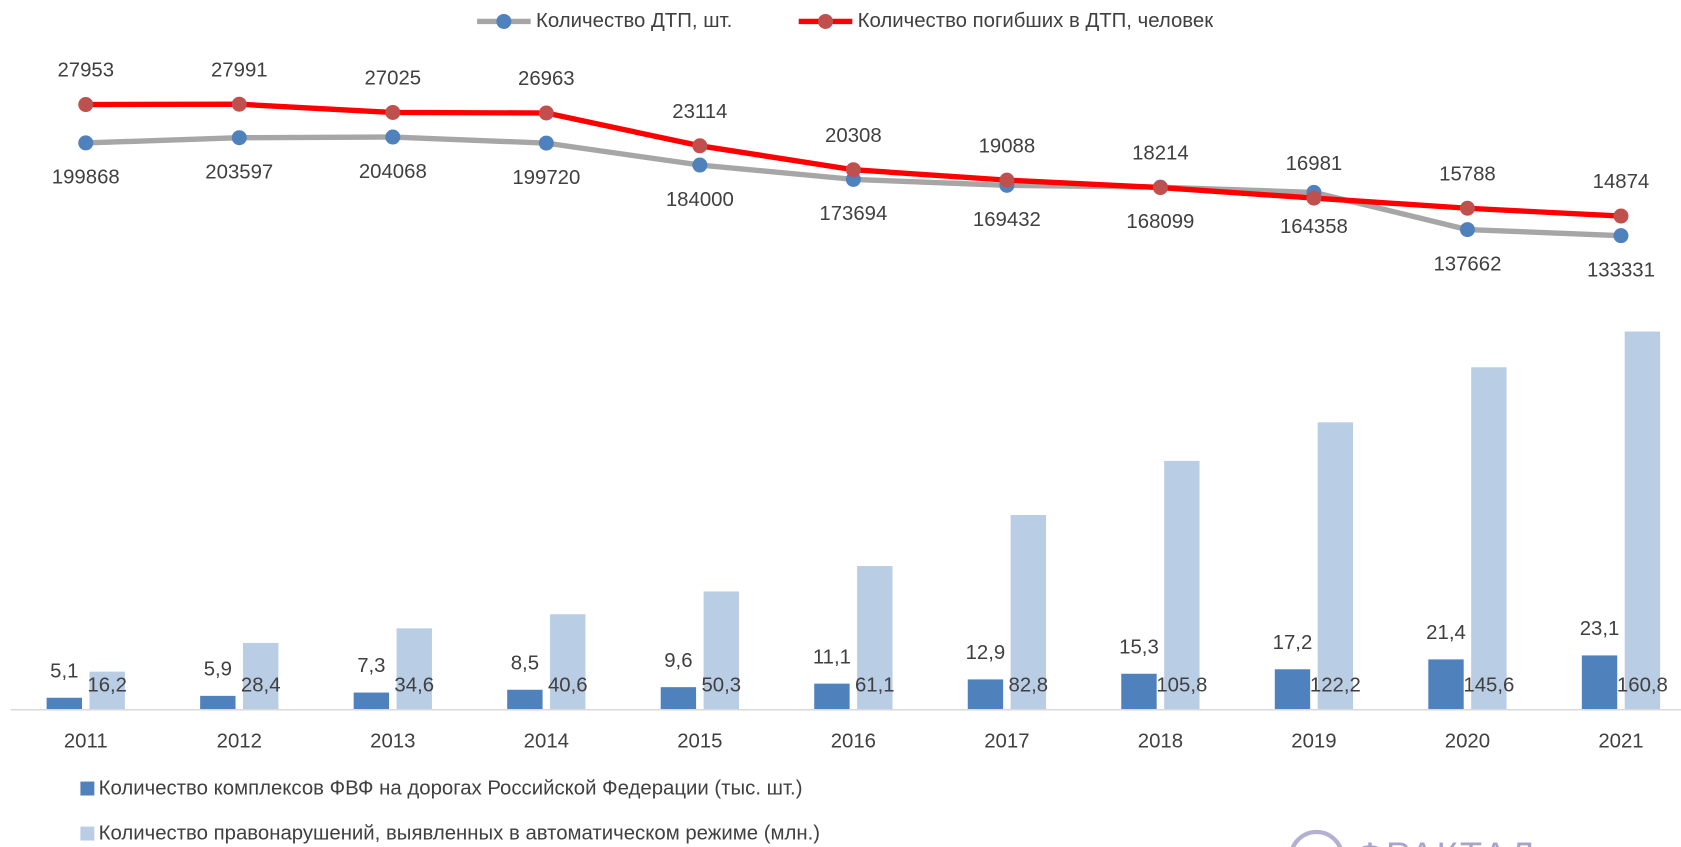 This screenshot has width=1681, height=847. What do you see at coordinates (1006, 741) in the screenshot?
I see `x-tick-label: 2017` at bounding box center [1006, 741].